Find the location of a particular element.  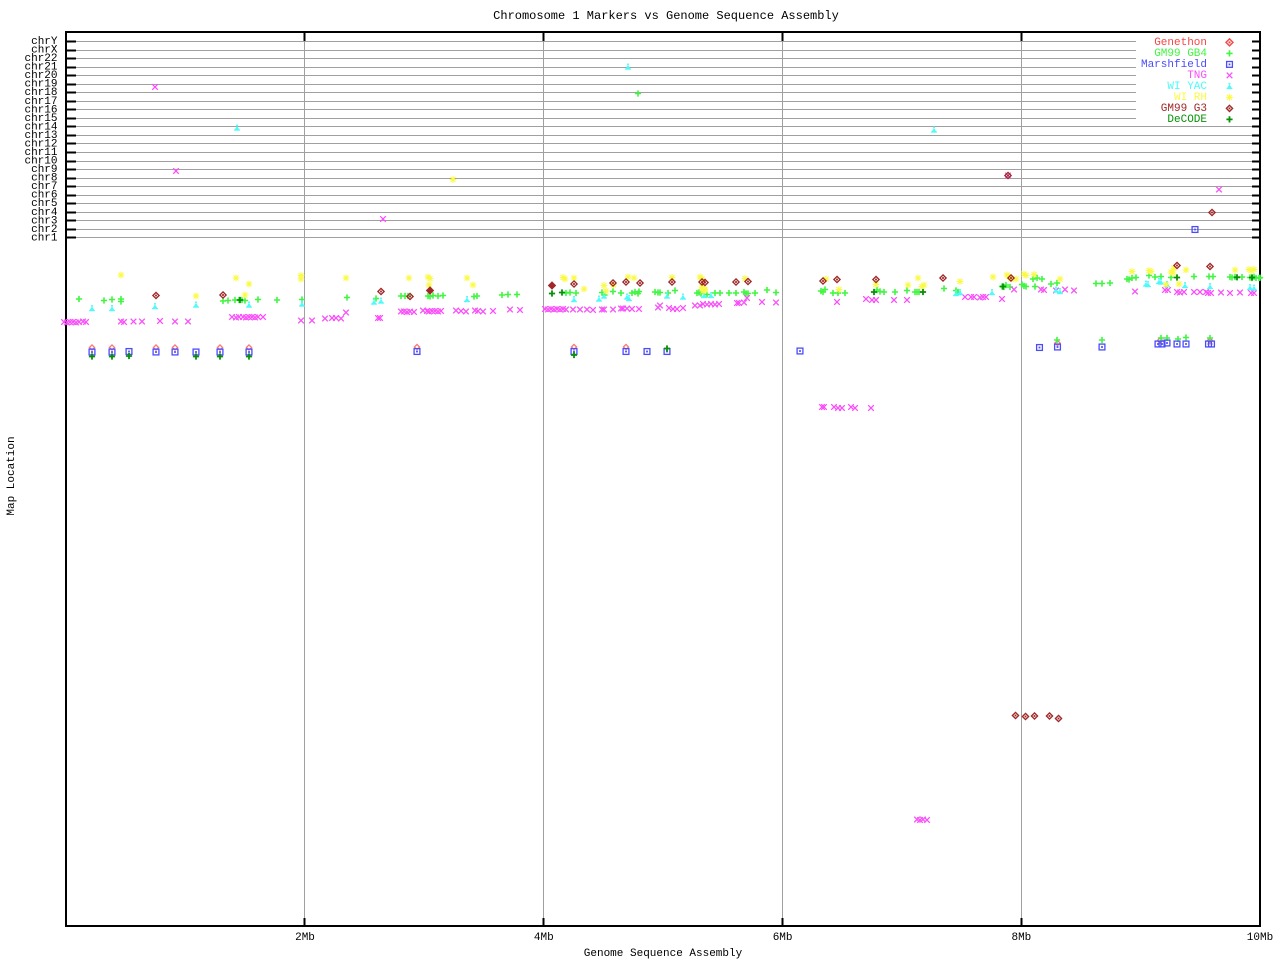

svg-text: 8Mb is located at coordinates (1021, 938).